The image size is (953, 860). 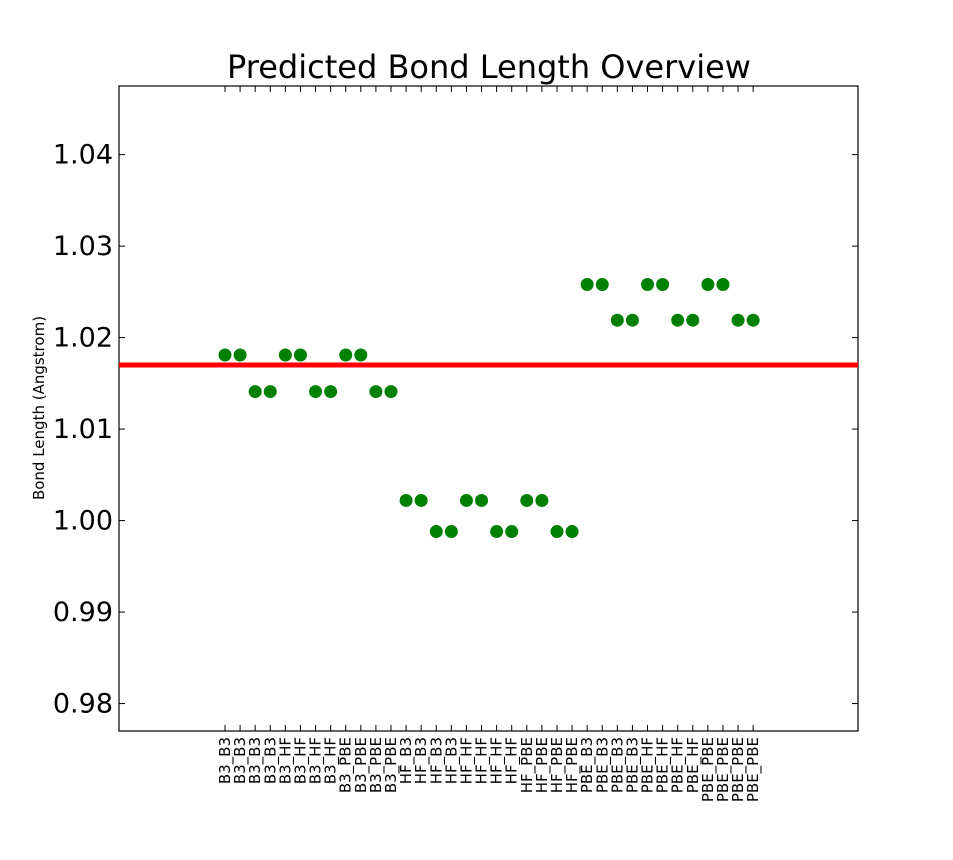 I want to click on y-tick-label: 1.03, so click(x=83, y=246).